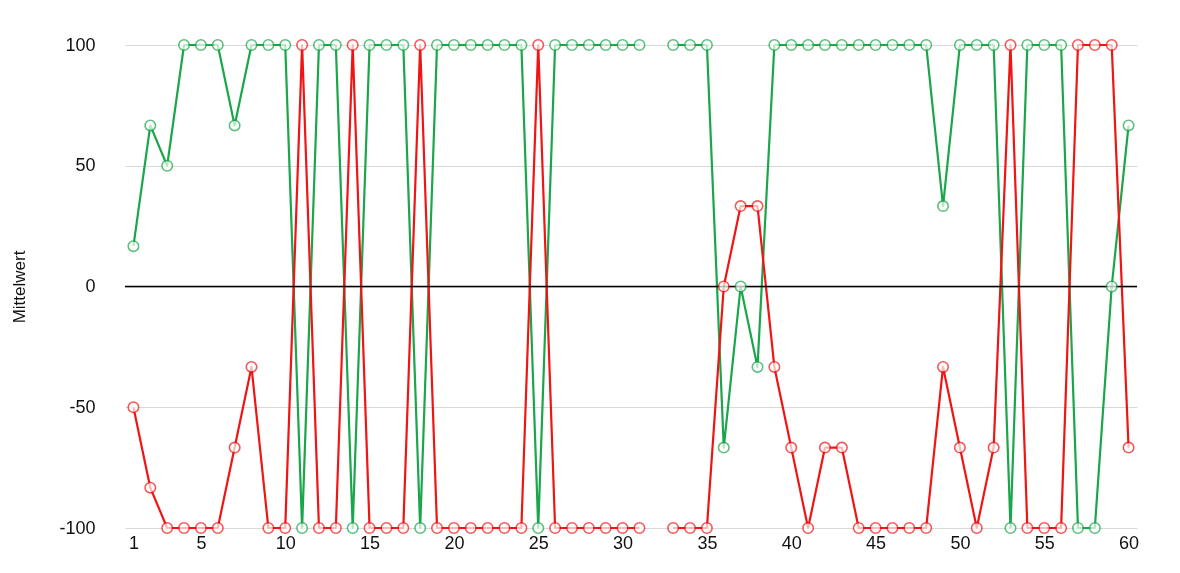  I want to click on y-tick-label: -100, so click(77, 527).